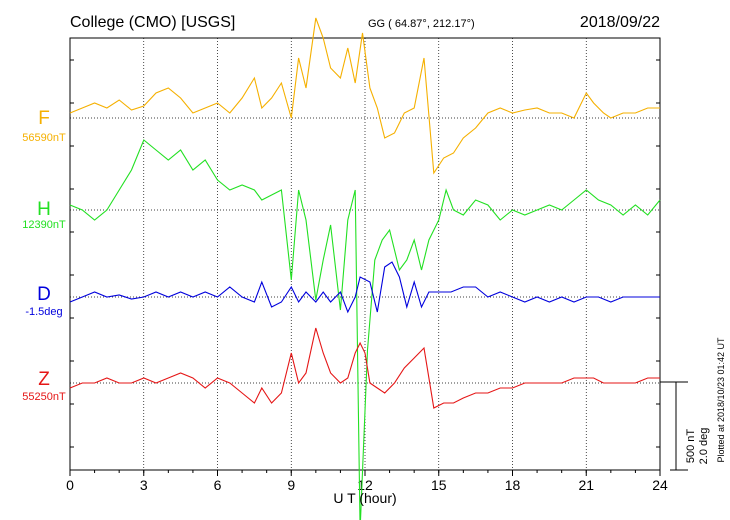 The image size is (730, 520). What do you see at coordinates (43, 312) in the screenshot?
I see `series-baseline-d: -1.5deg` at bounding box center [43, 312].